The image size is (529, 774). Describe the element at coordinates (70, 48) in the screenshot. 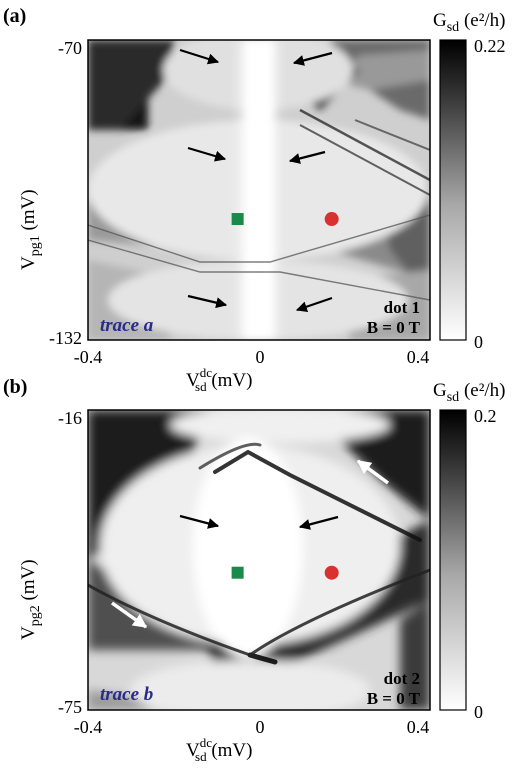

I see `y-tick-top-a: -70` at that location.